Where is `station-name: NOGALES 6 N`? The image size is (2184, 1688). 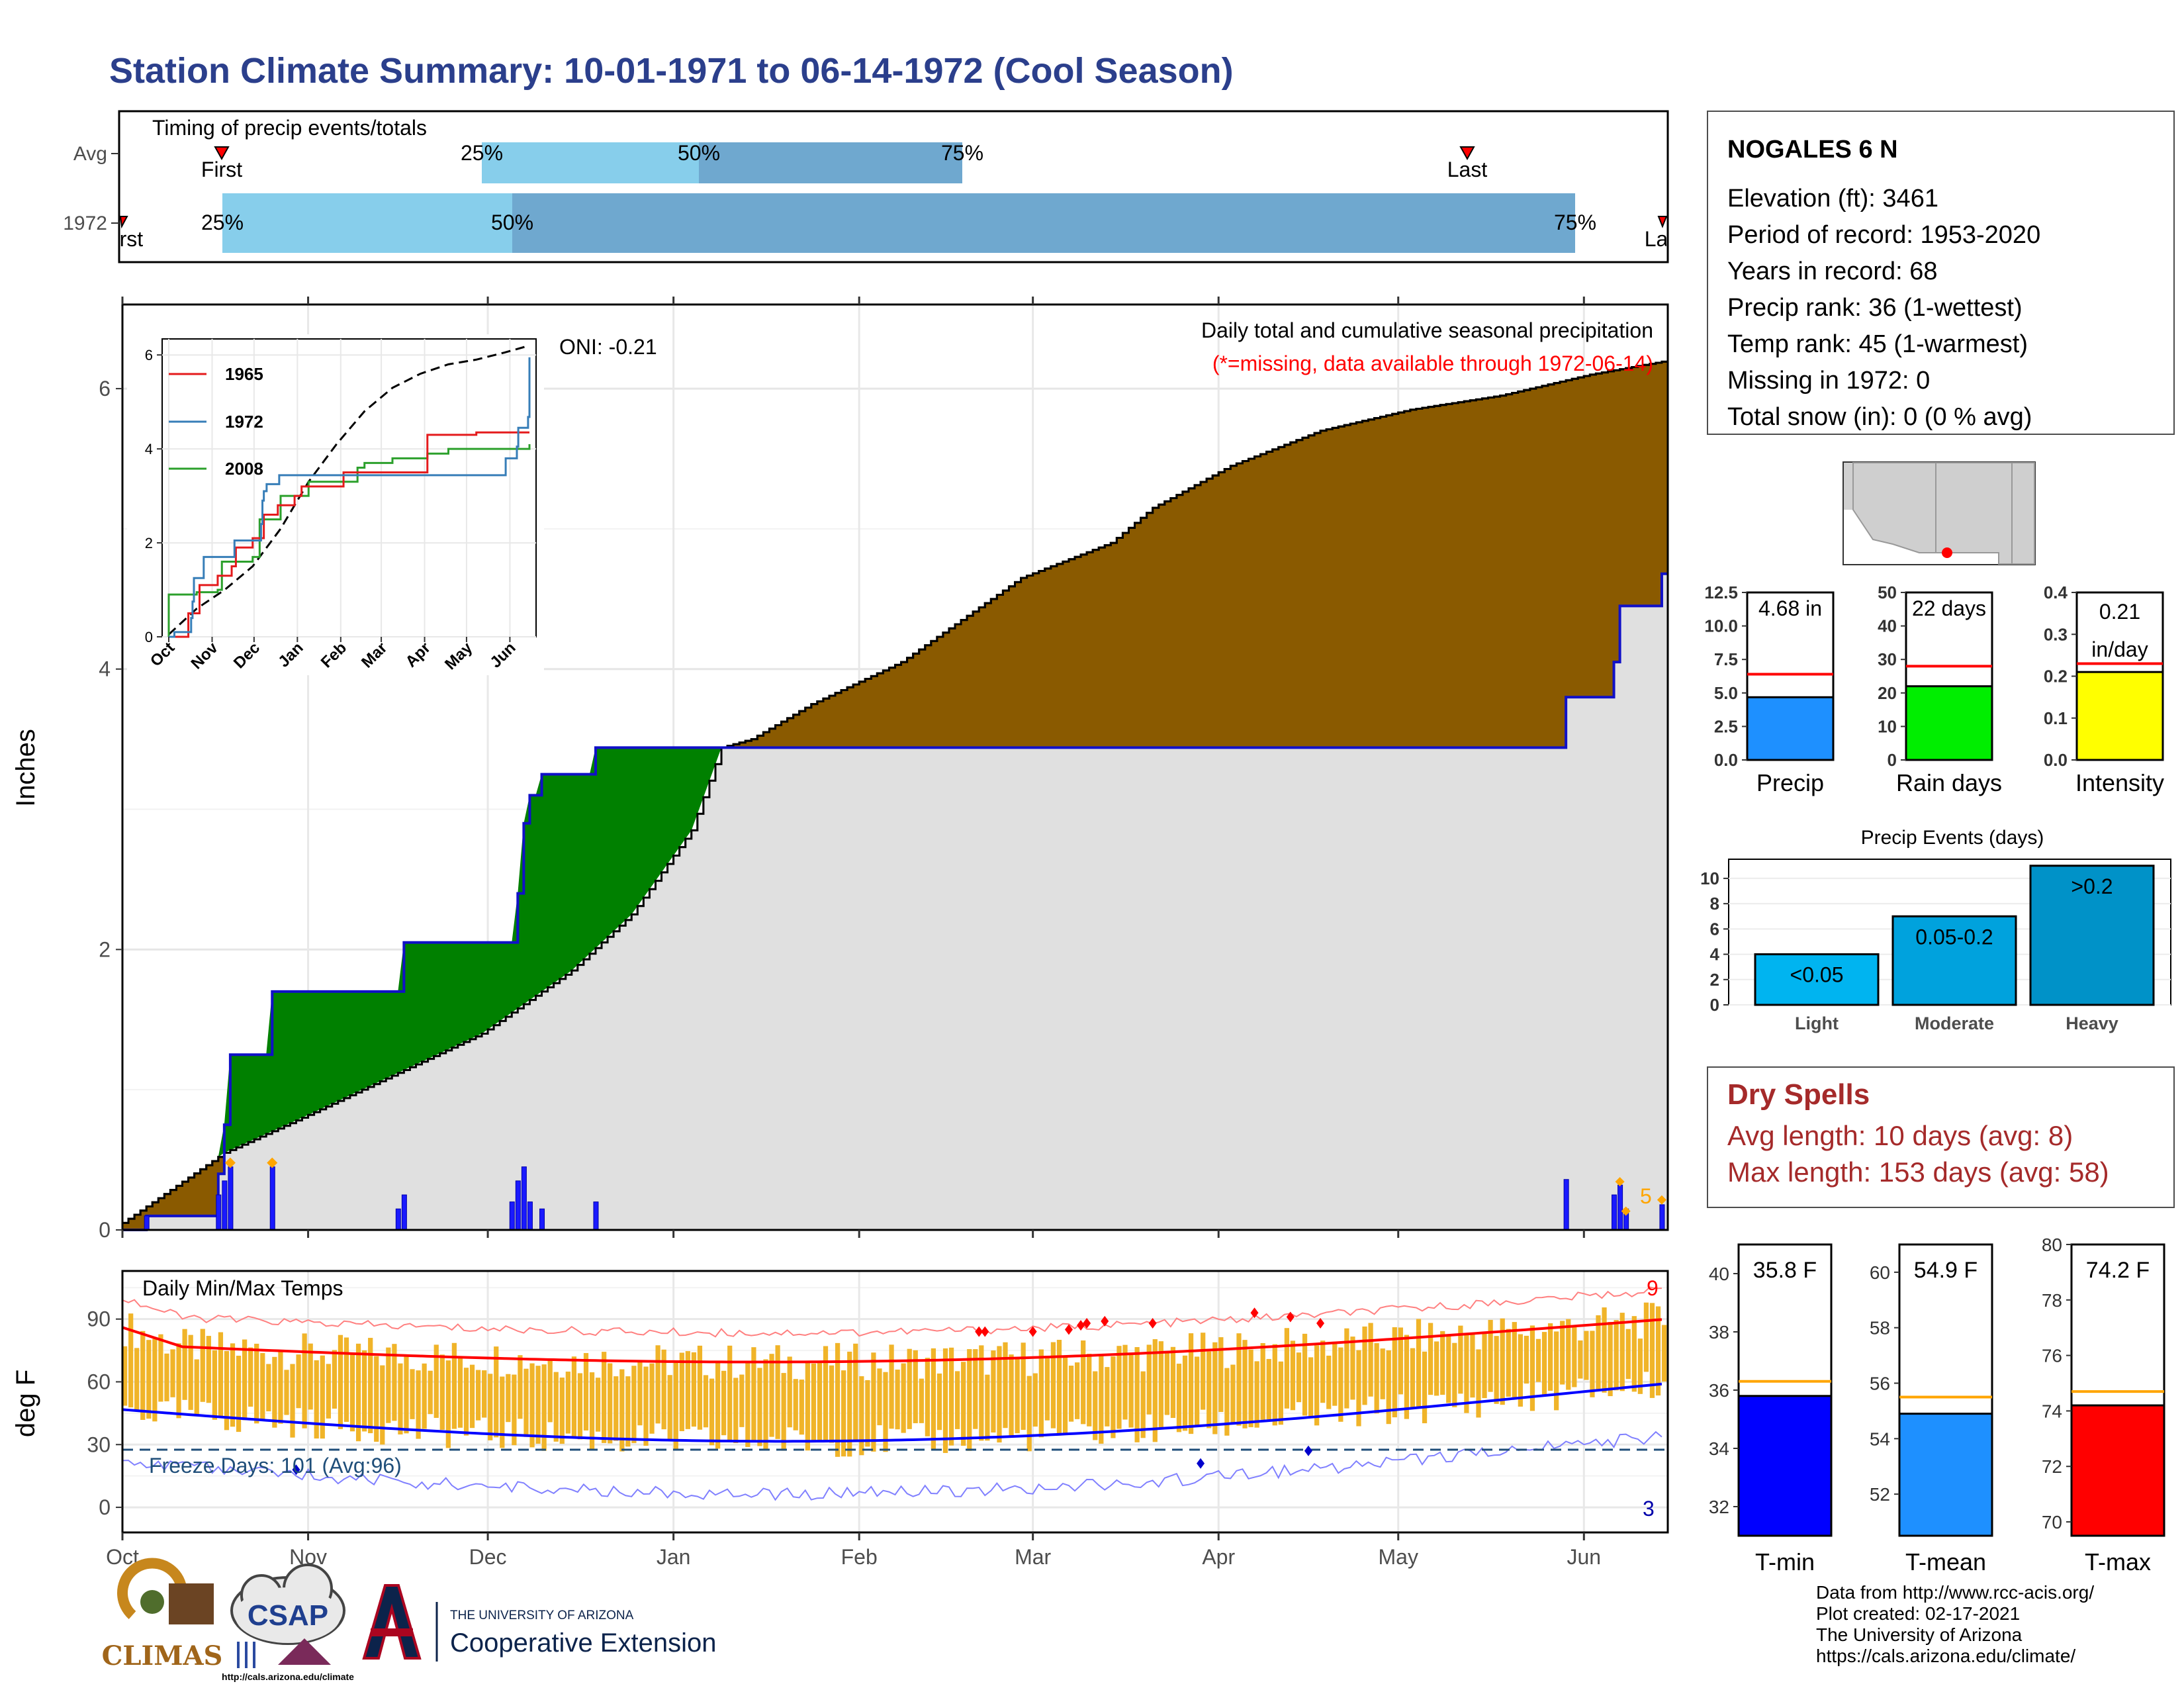
station-name: NOGALES 6 N is located at coordinates (1812, 150).